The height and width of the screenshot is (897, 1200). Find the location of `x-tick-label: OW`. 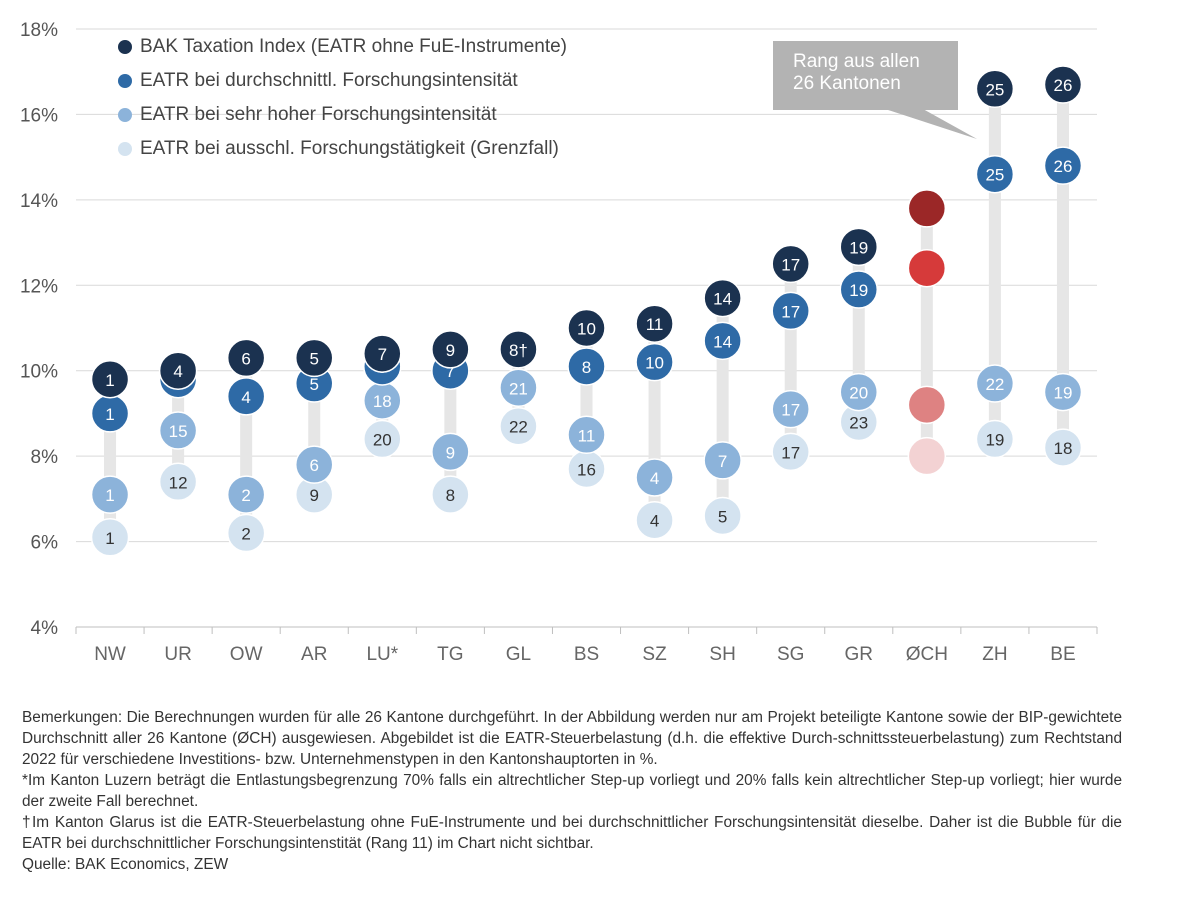

x-tick-label: OW is located at coordinates (246, 654).